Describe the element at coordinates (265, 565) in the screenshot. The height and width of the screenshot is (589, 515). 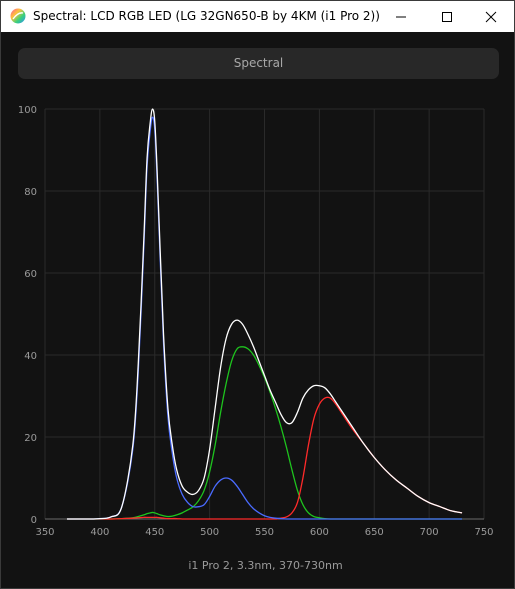
I see `x-axis-label: i1 Pro 2, 3.3nm, 370-730nm` at that location.